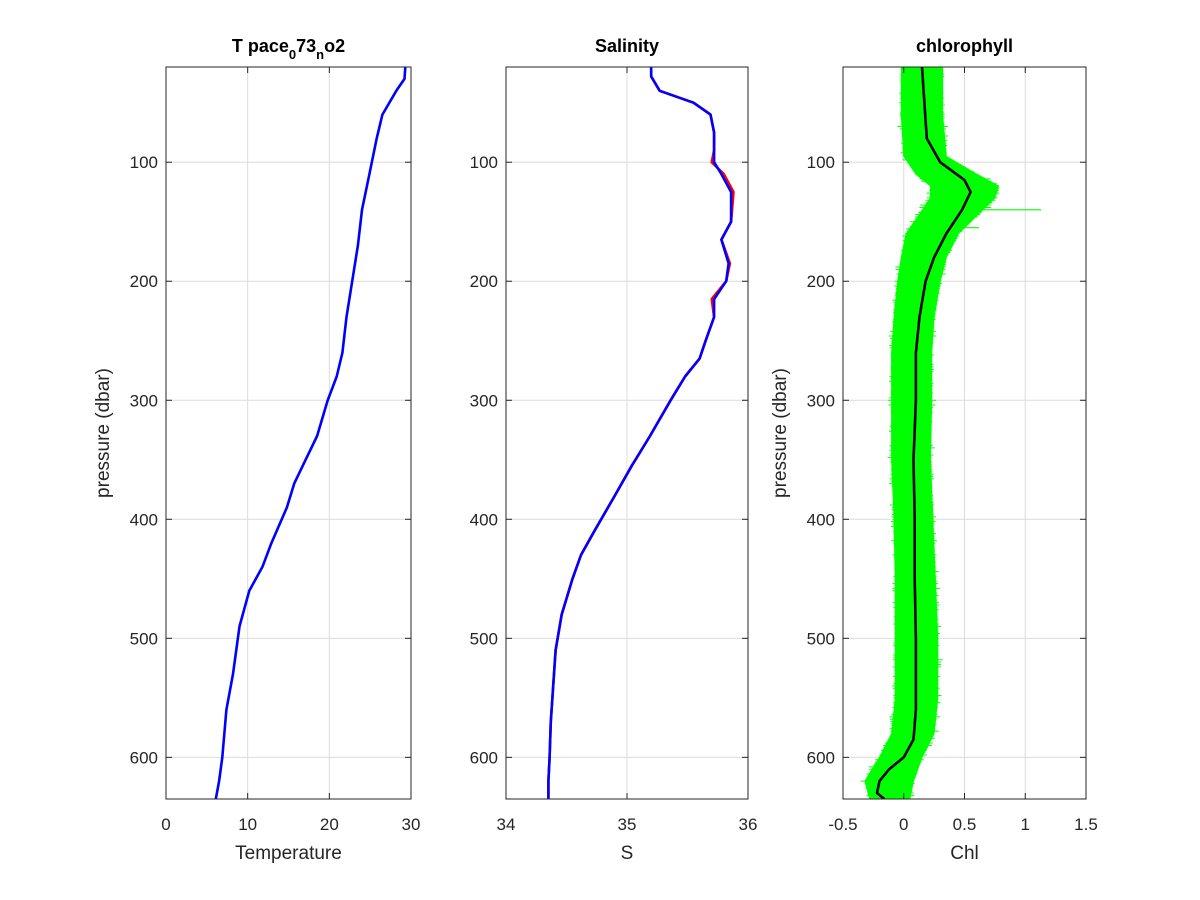  I want to click on title-part: 0, so click(292, 54).